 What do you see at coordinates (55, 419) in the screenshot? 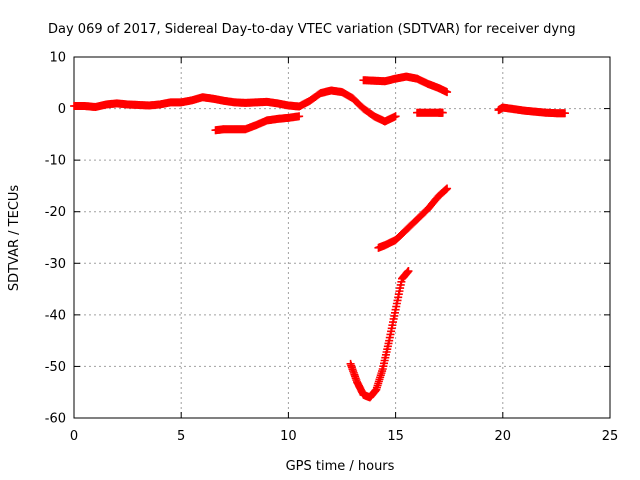
I see `y-tick-label: -60` at bounding box center [55, 419].